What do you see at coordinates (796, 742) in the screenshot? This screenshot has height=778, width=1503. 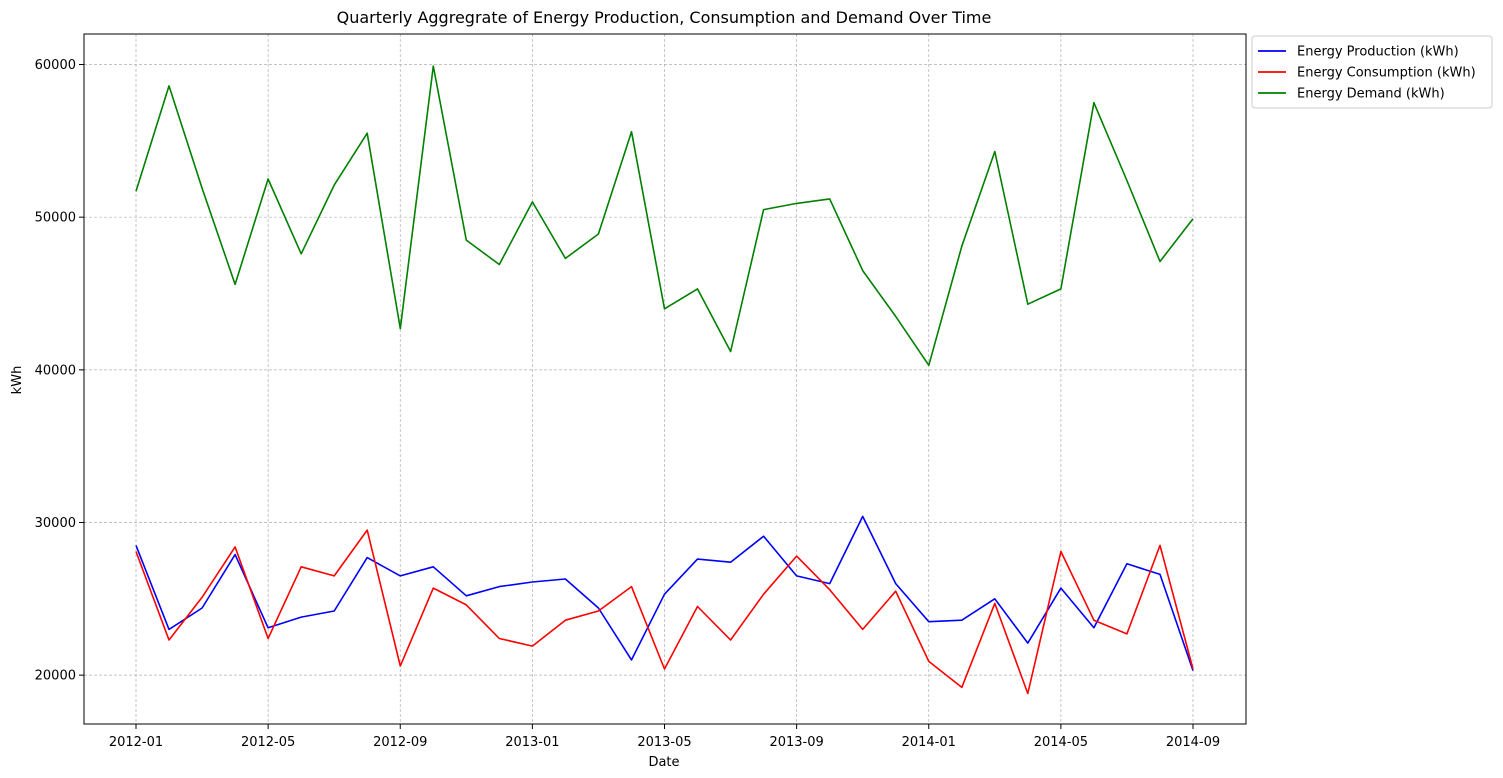 I see `x-tick-label: 2013-09` at bounding box center [796, 742].